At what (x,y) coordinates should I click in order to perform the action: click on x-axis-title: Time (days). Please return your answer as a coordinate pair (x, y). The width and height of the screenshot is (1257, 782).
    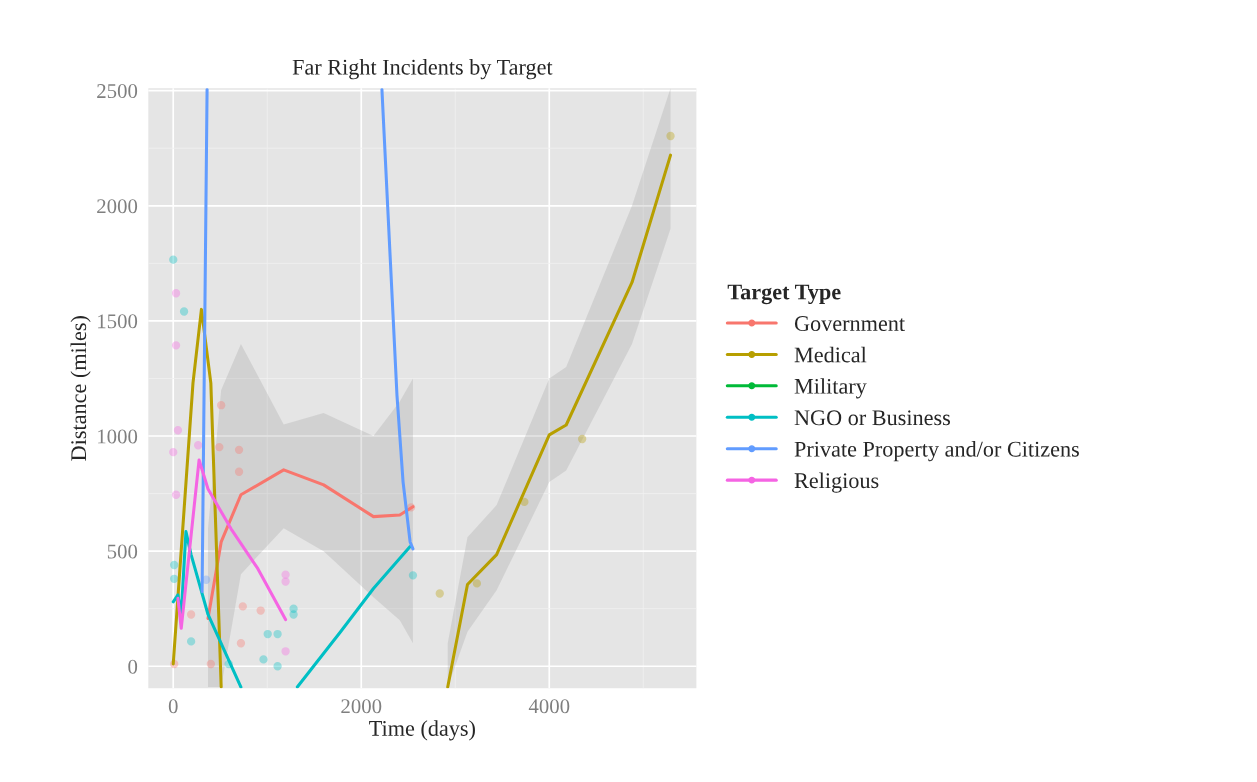
    Looking at the image, I should click on (422, 730).